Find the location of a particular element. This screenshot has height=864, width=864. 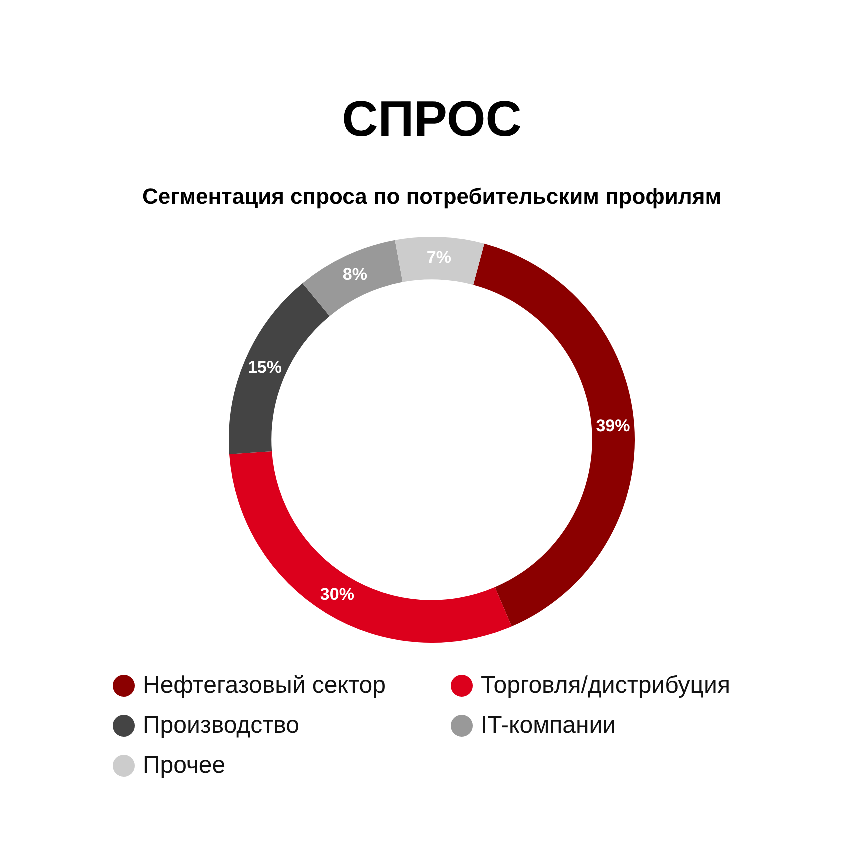

legend-label: Прочее is located at coordinates (184, 766).